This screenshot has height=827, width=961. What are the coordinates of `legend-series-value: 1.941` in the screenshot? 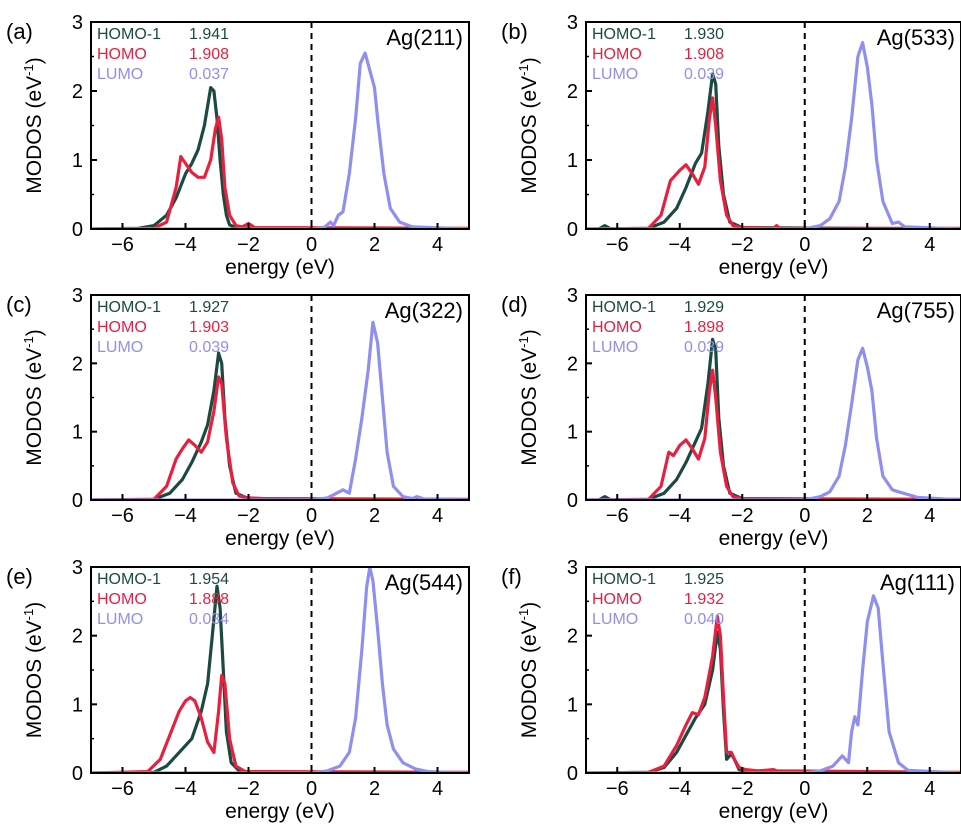 It's located at (209, 34).